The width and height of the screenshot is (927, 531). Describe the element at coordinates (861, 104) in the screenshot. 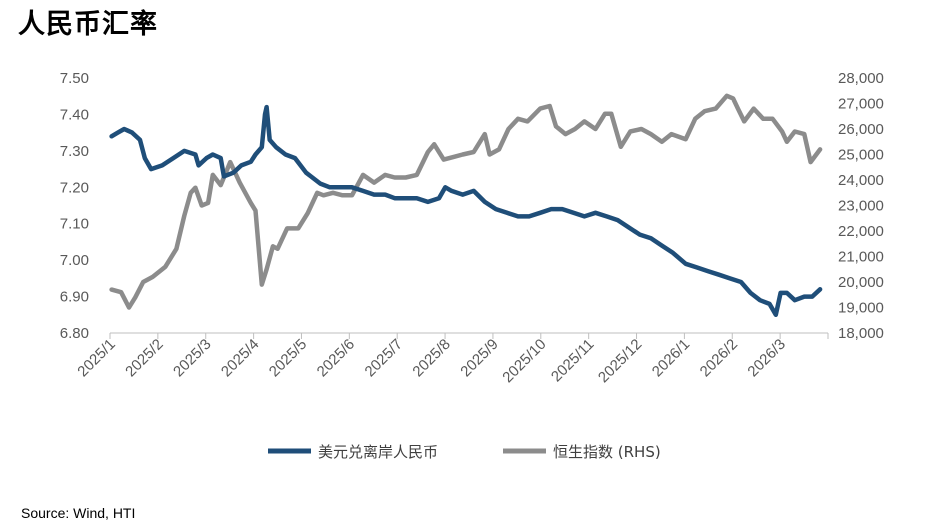

I see `right-tick-label: 27,000` at that location.